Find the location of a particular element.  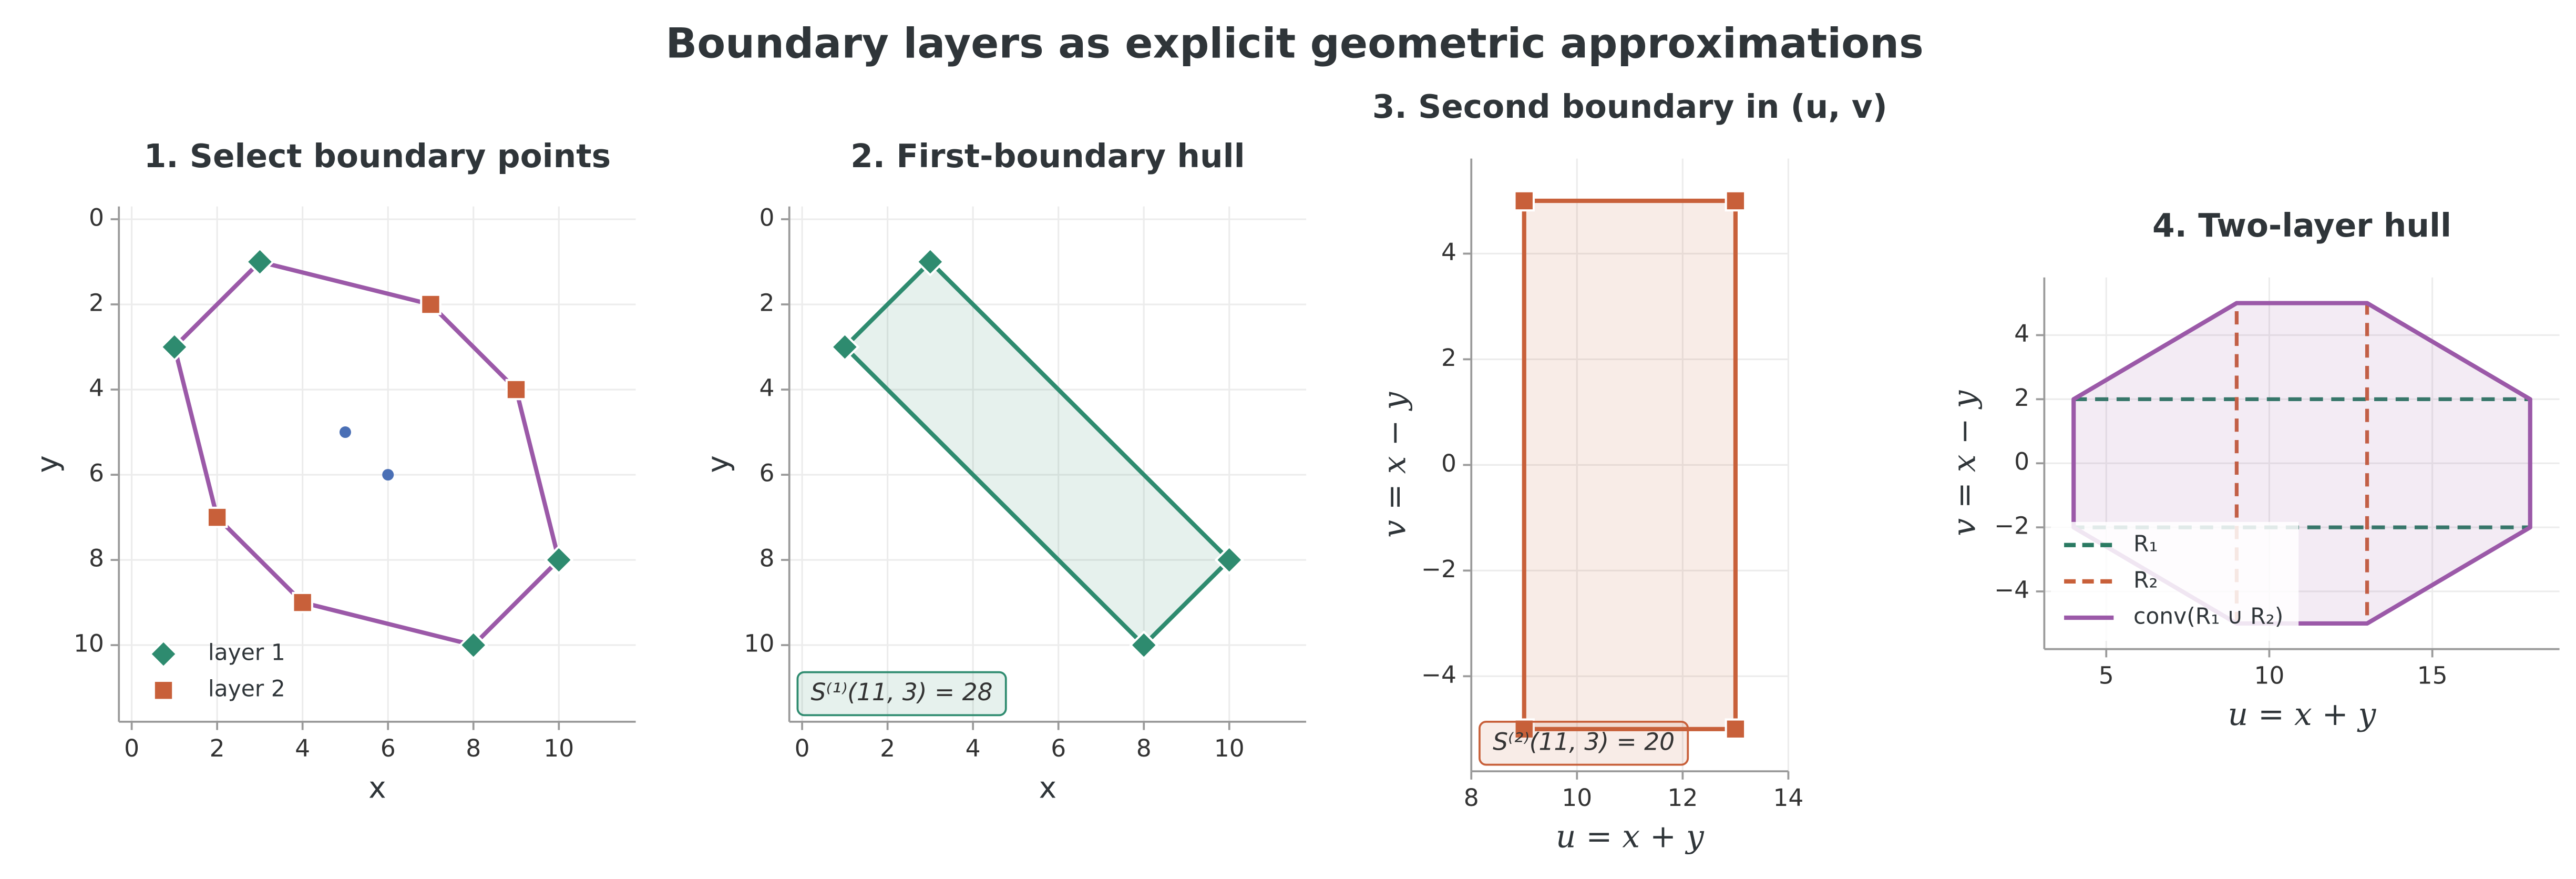

annotation-text: S⁽²⁾(11, 3) = 20 is located at coordinates (1584, 741).